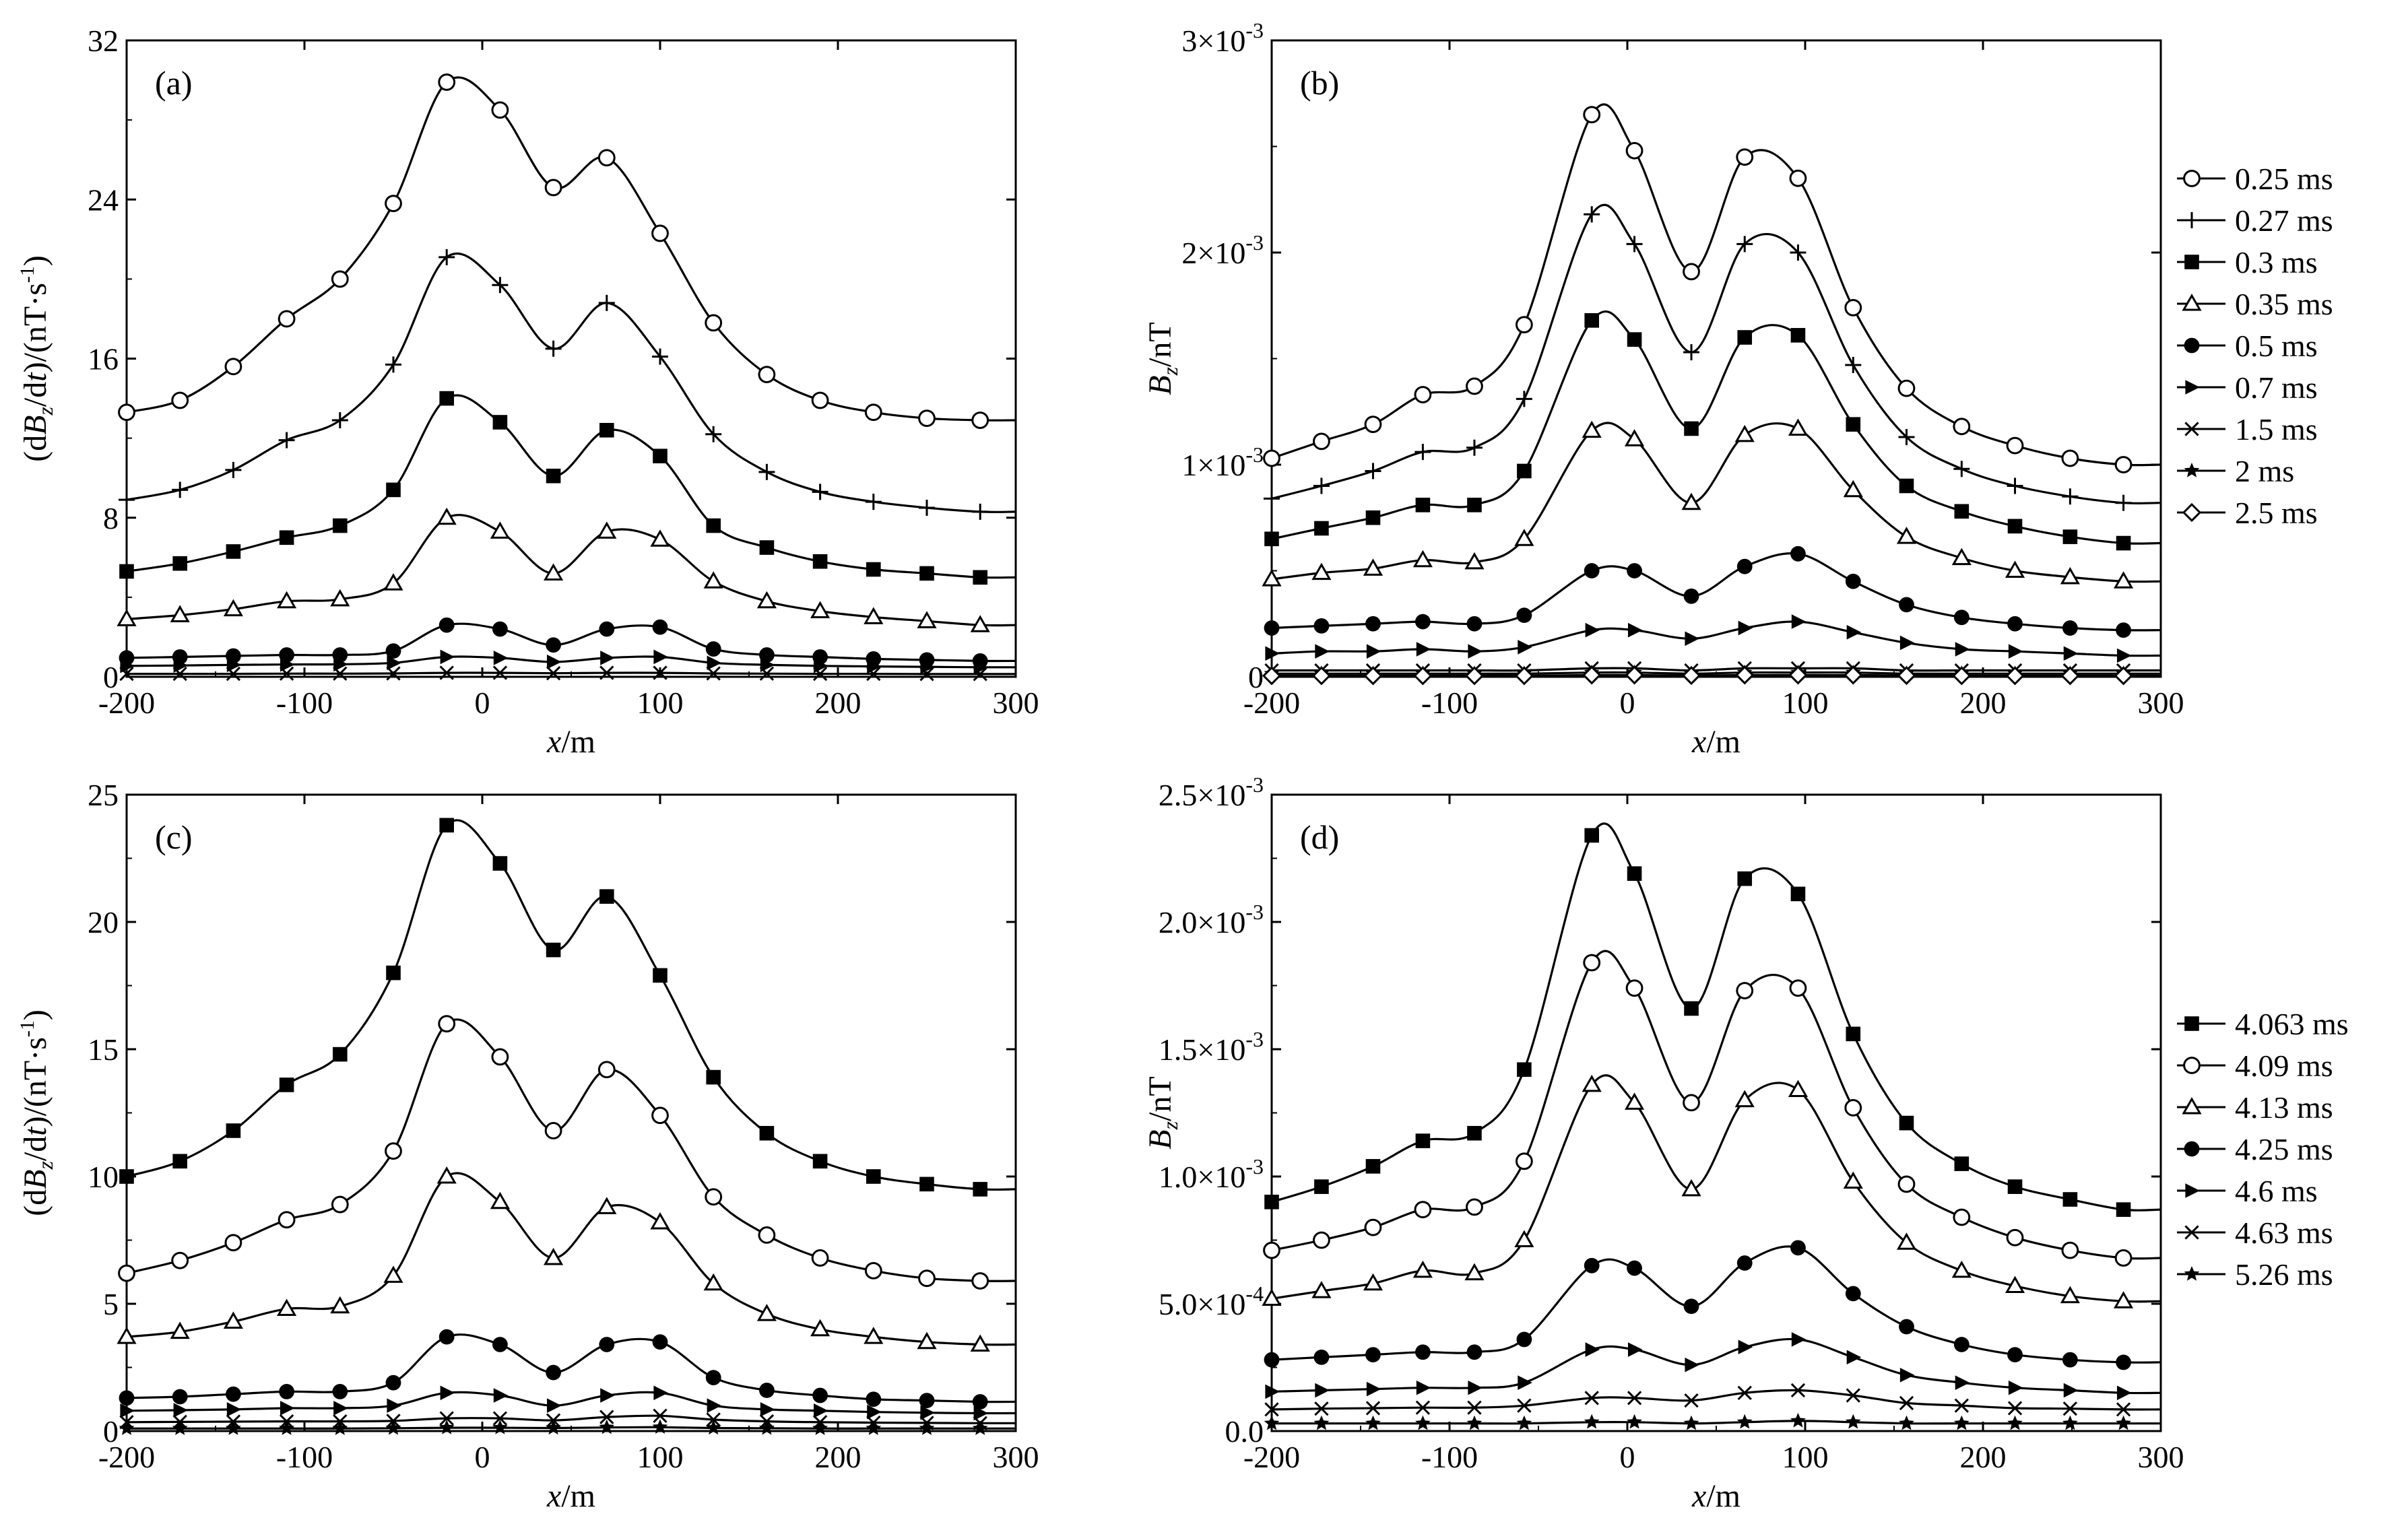  I want to click on x-axis-label: x/m, so click(570, 1496).